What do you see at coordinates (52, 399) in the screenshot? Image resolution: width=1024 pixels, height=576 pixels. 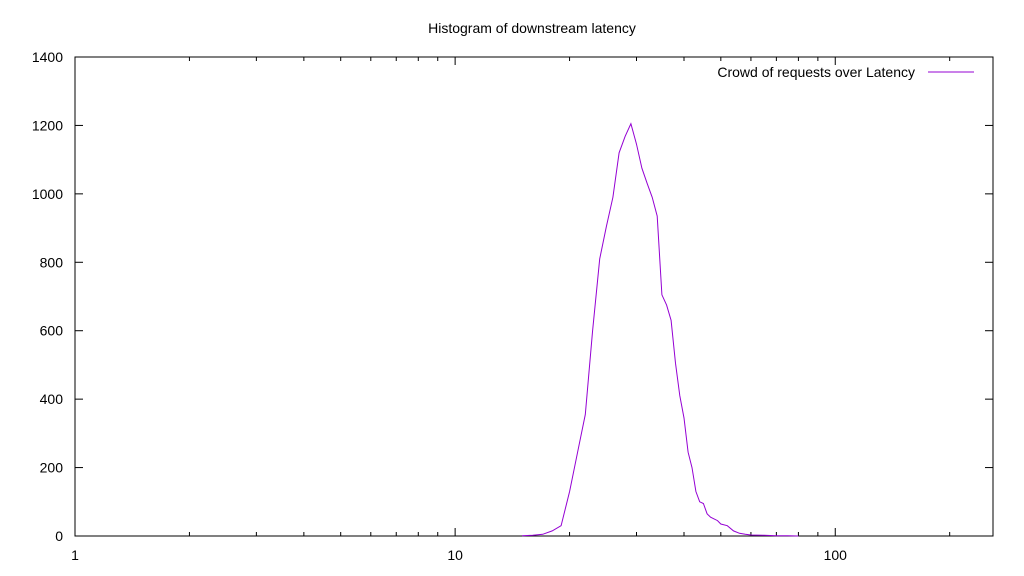 I see `y-tick-label: 400` at bounding box center [52, 399].